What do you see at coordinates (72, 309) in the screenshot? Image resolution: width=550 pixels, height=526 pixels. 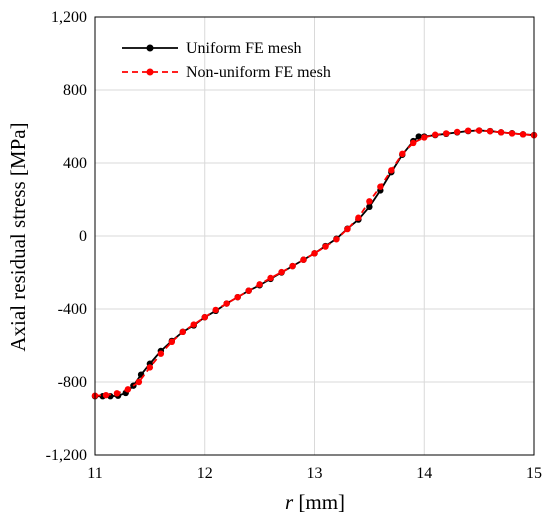 I see `y-tick-label: -400` at bounding box center [72, 309].